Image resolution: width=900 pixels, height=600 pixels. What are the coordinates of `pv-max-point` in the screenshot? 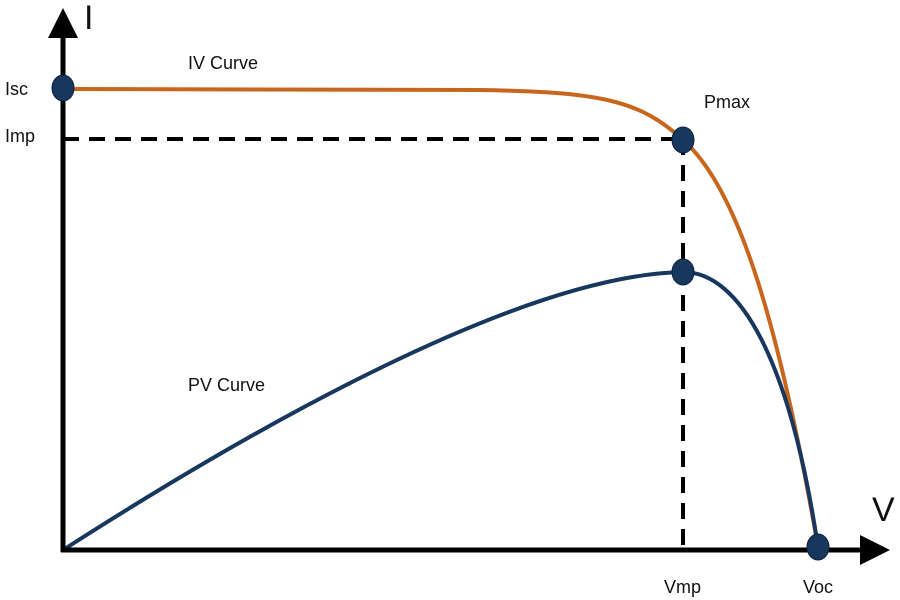 It's located at (683, 272).